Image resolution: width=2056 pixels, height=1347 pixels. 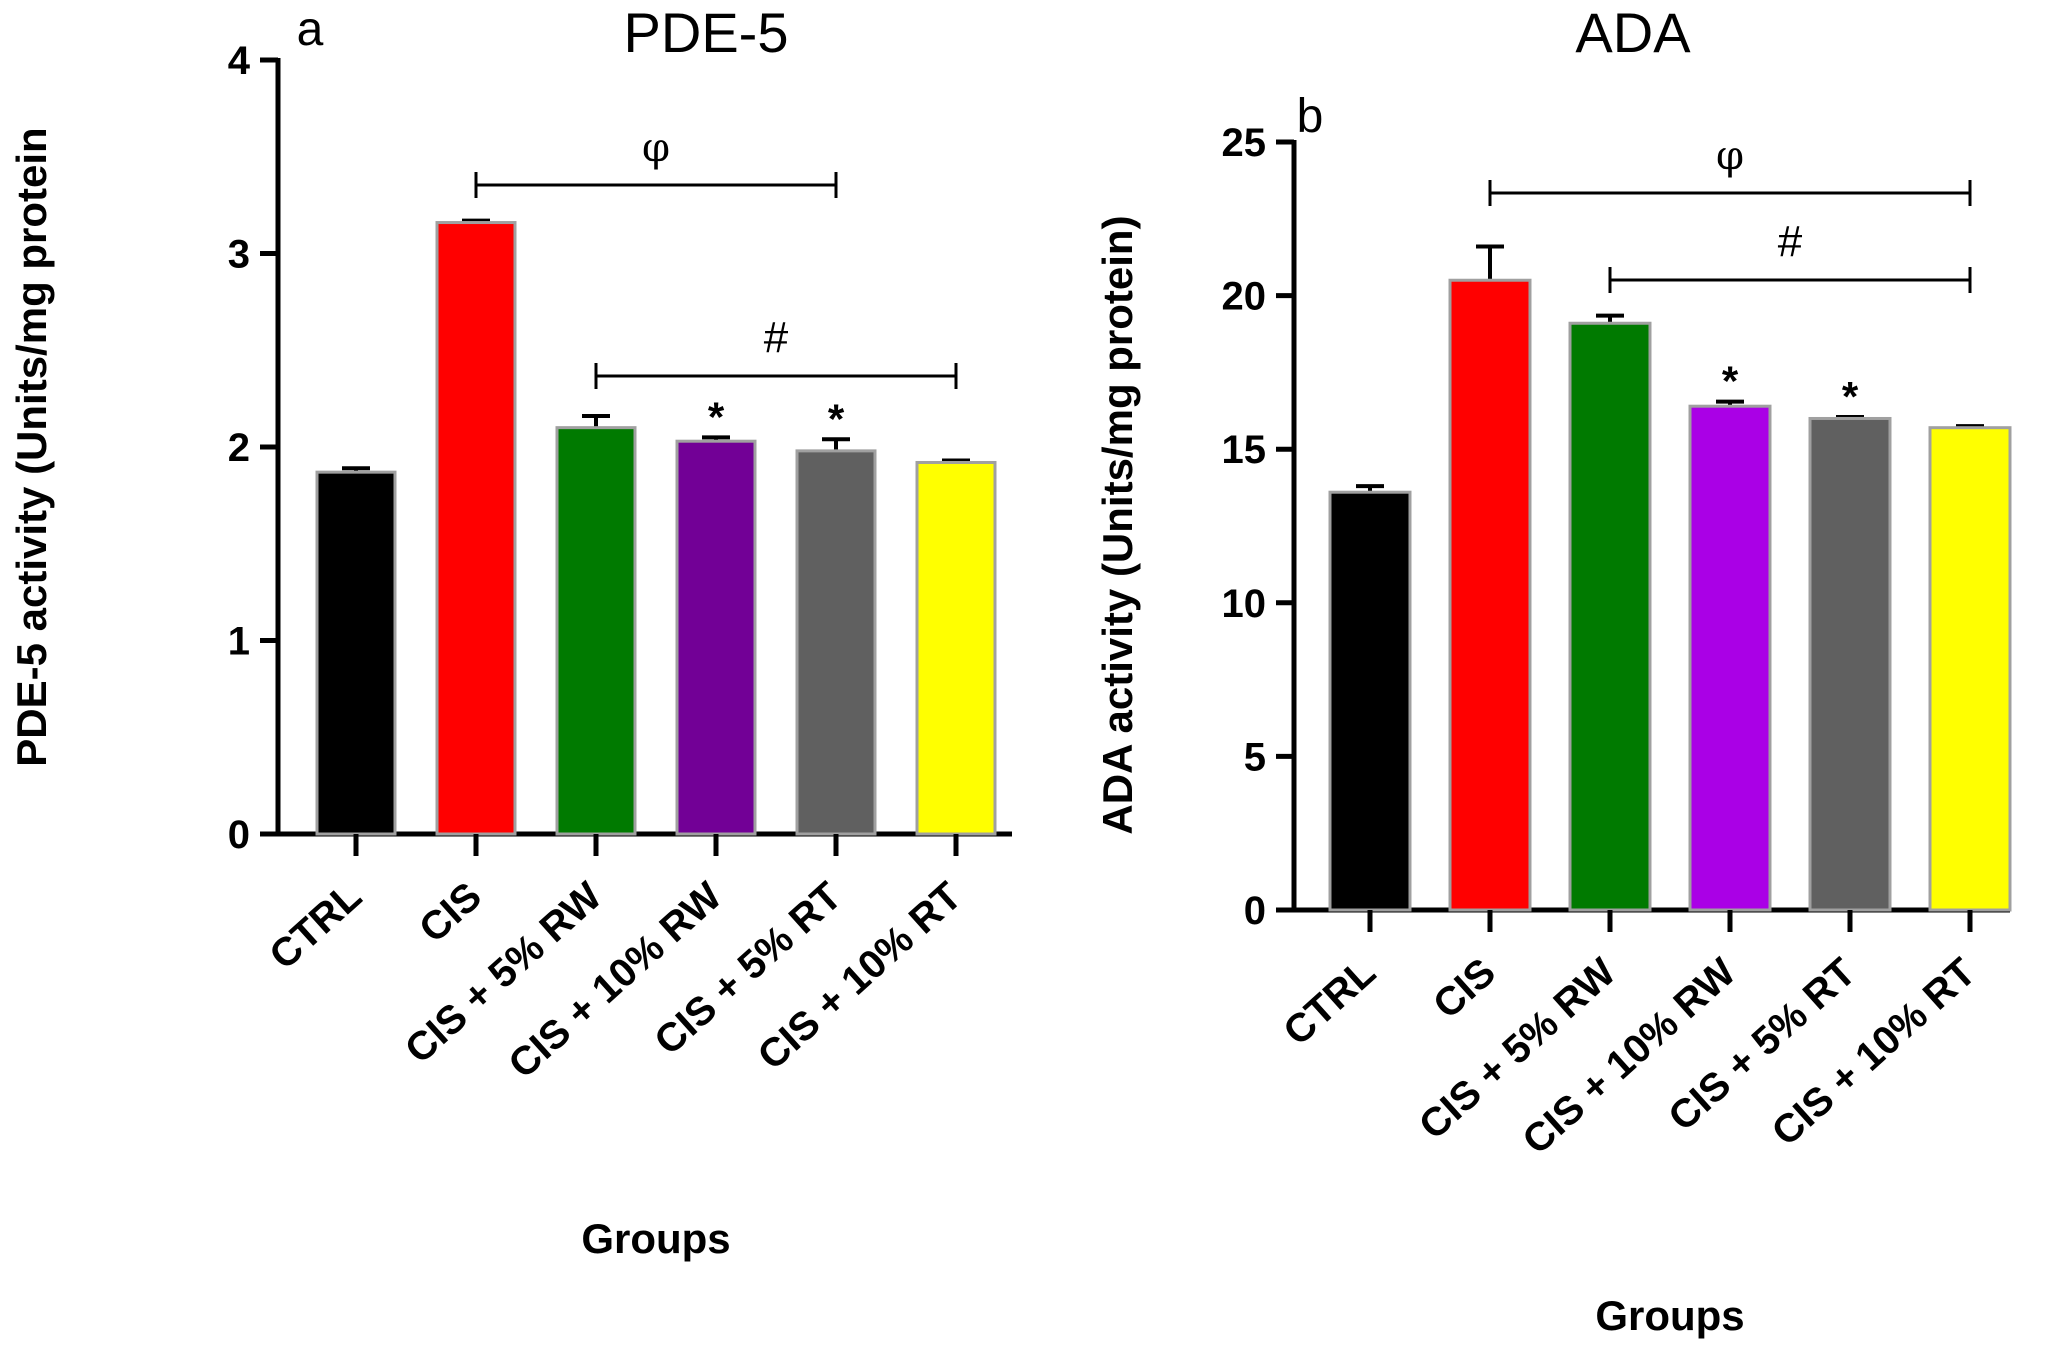 What do you see at coordinates (239, 61) in the screenshot?
I see `y-tick-label: 4` at bounding box center [239, 61].